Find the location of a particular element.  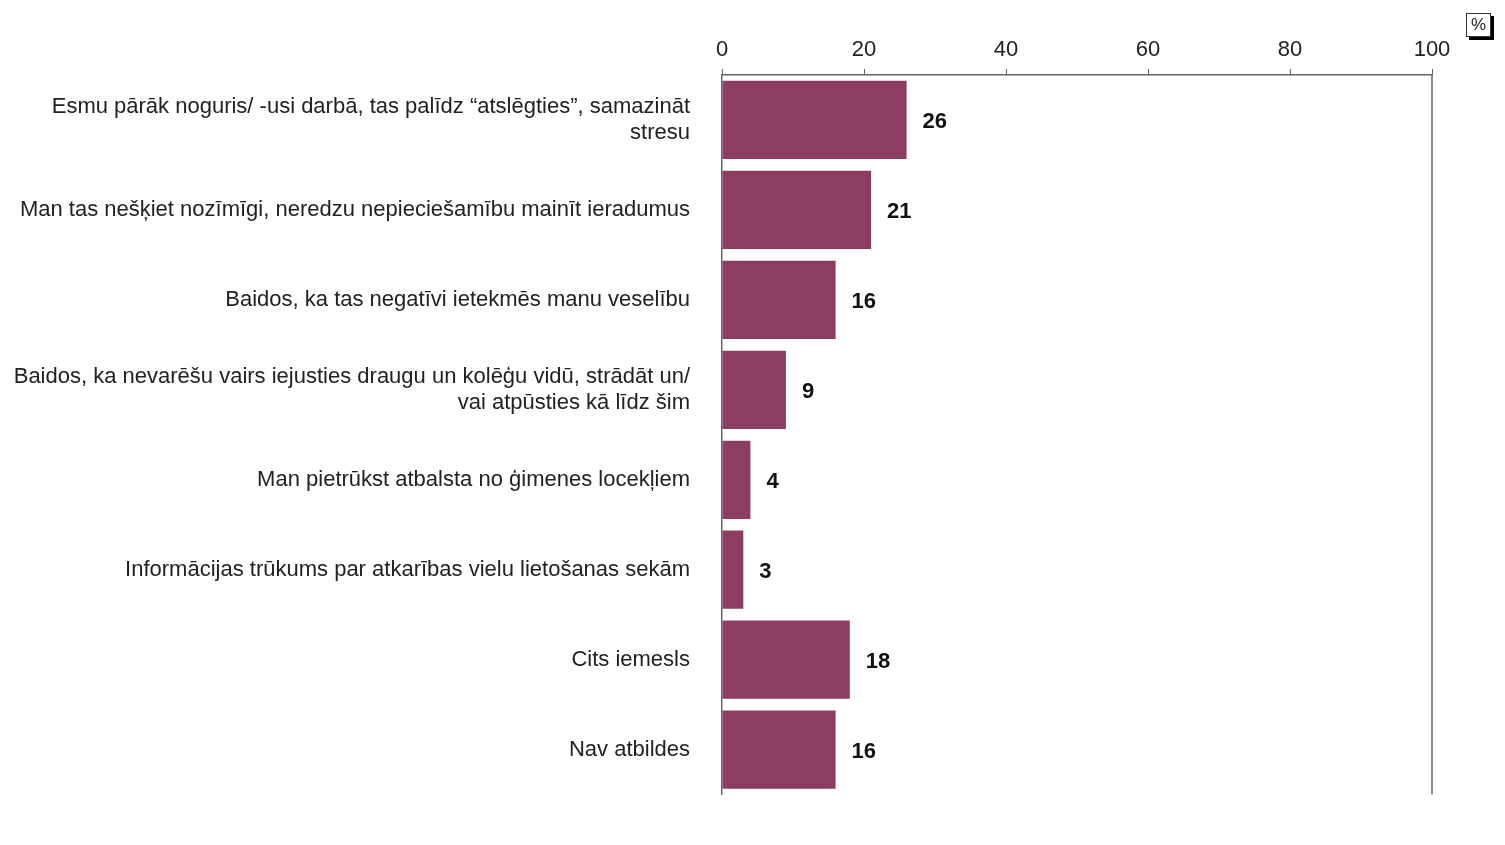

data-label: 21 is located at coordinates (899, 210).